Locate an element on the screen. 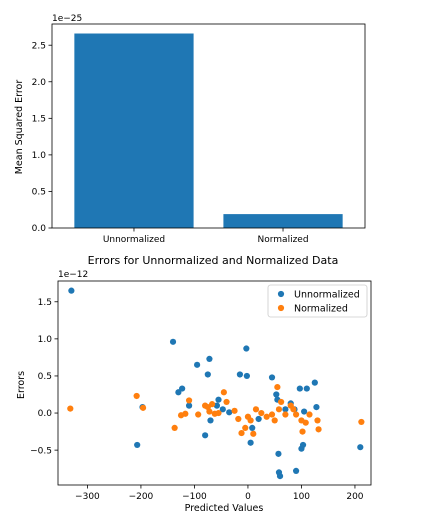 The image size is (422, 521). scatter-chart-y-tick-label: −0.5 is located at coordinates (41, 451).